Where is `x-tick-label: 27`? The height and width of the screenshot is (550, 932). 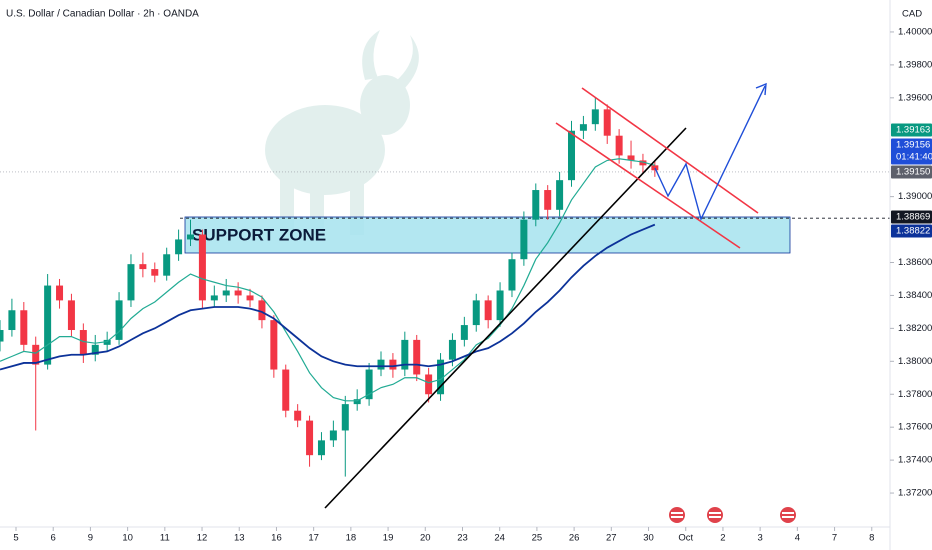
x-tick-label: 27 is located at coordinates (611, 538).